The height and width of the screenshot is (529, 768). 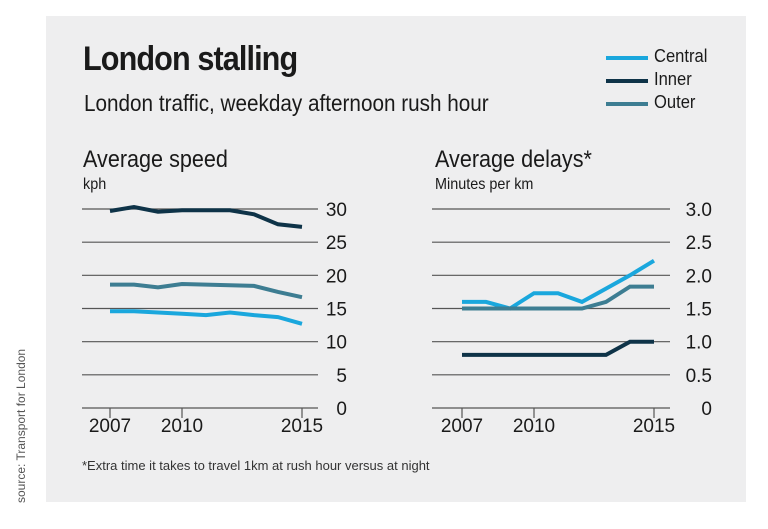 What do you see at coordinates (206, 290) in the screenshot?
I see `speed-series-outer` at bounding box center [206, 290].